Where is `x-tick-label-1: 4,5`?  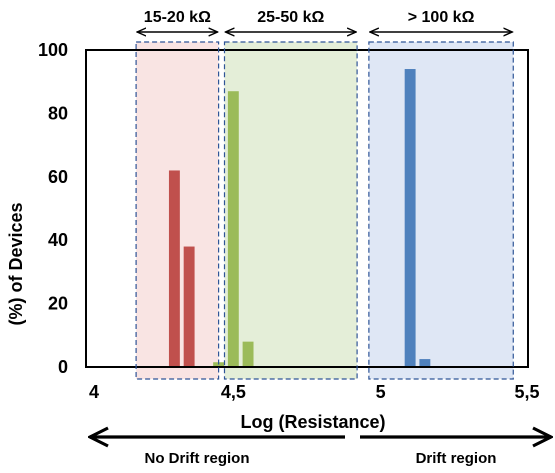 x-tick-label-1: 4,5 is located at coordinates (233, 392).